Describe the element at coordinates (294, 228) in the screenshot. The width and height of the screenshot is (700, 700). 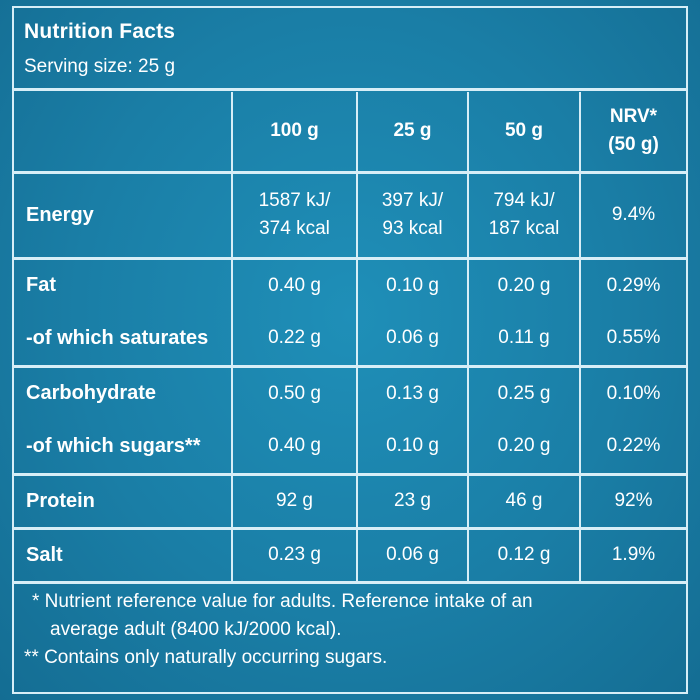
I see `value-kcal: 374 kcal` at that location.